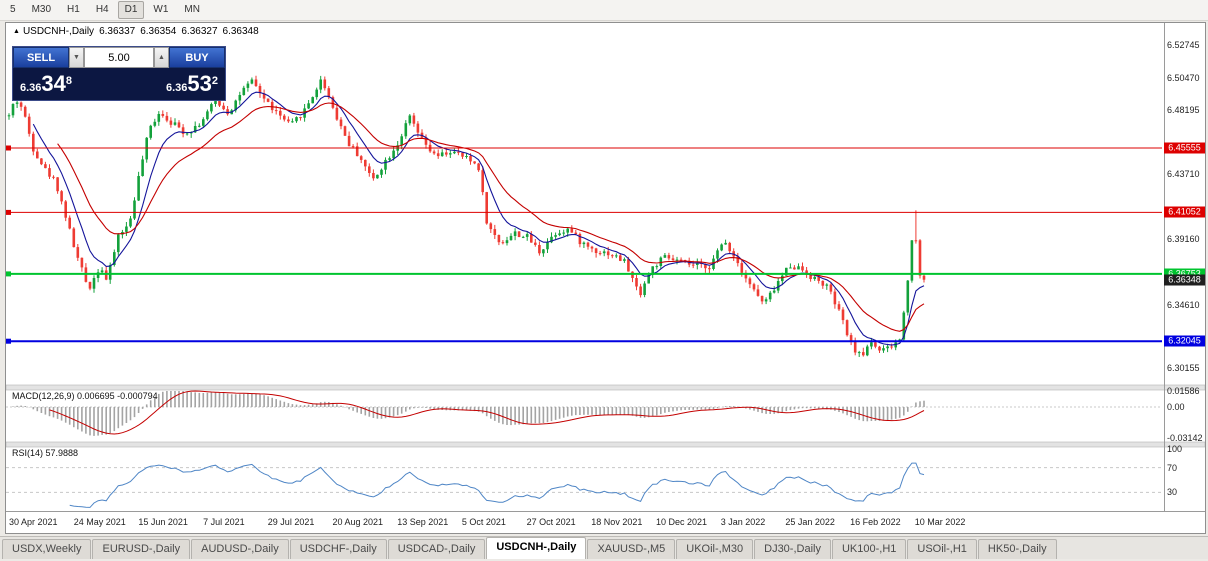  What do you see at coordinates (102, 9) in the screenshot?
I see `timeframe-button-h4: H4` at bounding box center [102, 9].